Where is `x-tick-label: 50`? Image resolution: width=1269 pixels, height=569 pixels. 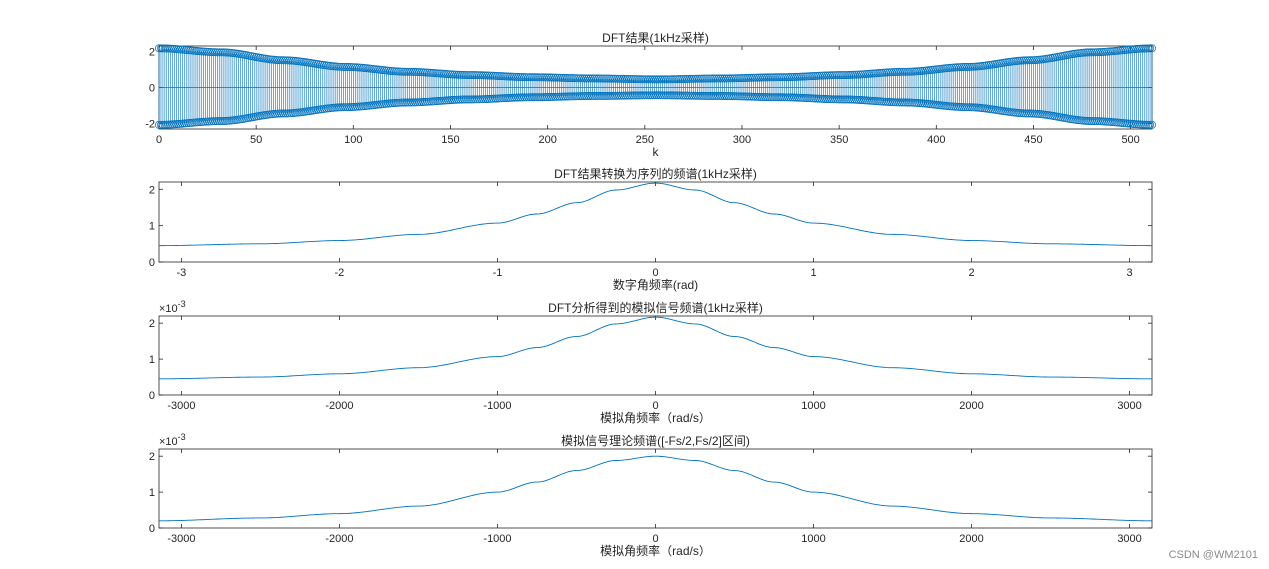
x-tick-label: 50 is located at coordinates (256, 140).